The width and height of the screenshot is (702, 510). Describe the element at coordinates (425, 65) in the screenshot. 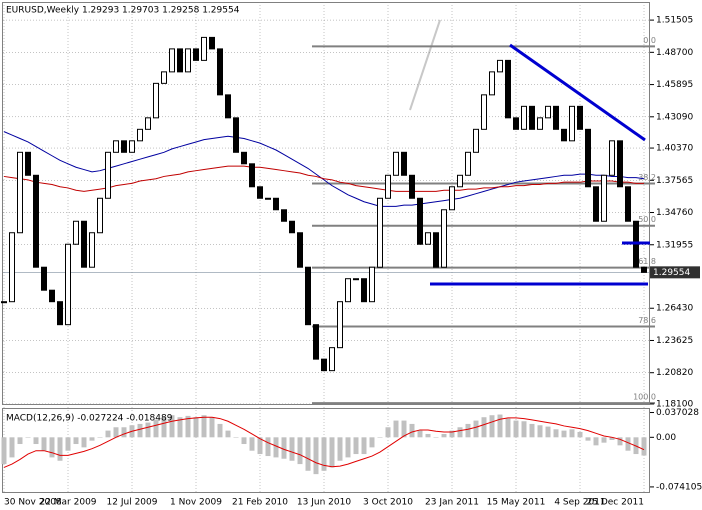

I see `fan-line` at that location.